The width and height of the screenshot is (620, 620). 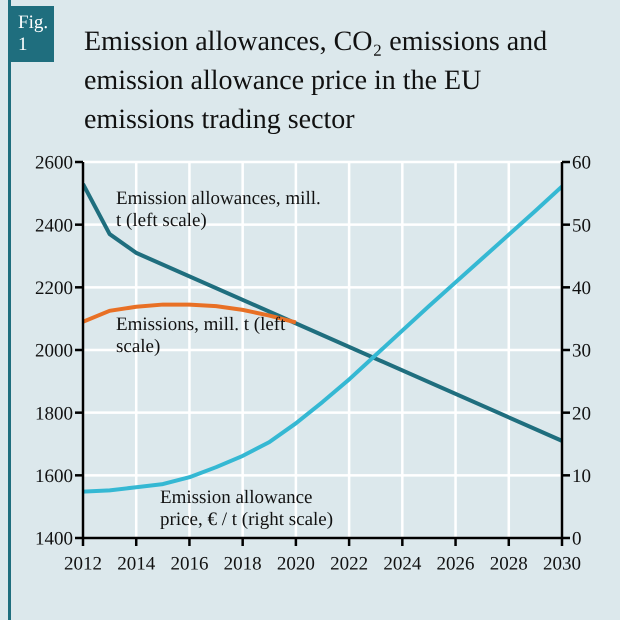 I want to click on x-tick-label: 2030, so click(x=562, y=563).